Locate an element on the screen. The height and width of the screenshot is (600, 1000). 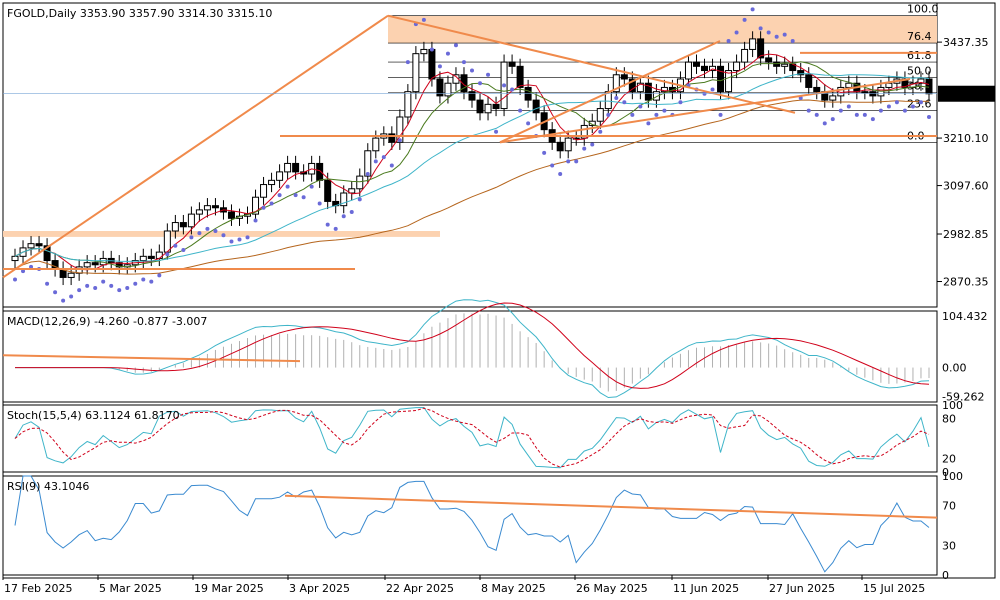
rsi-tick-label: 0 is located at coordinates (945, 575).